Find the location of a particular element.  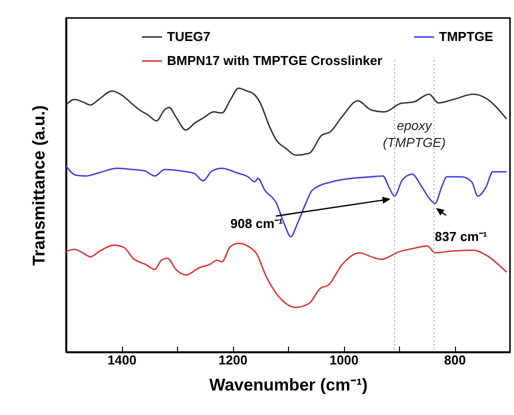

x-tick-label: 1400 is located at coordinates (122, 360).